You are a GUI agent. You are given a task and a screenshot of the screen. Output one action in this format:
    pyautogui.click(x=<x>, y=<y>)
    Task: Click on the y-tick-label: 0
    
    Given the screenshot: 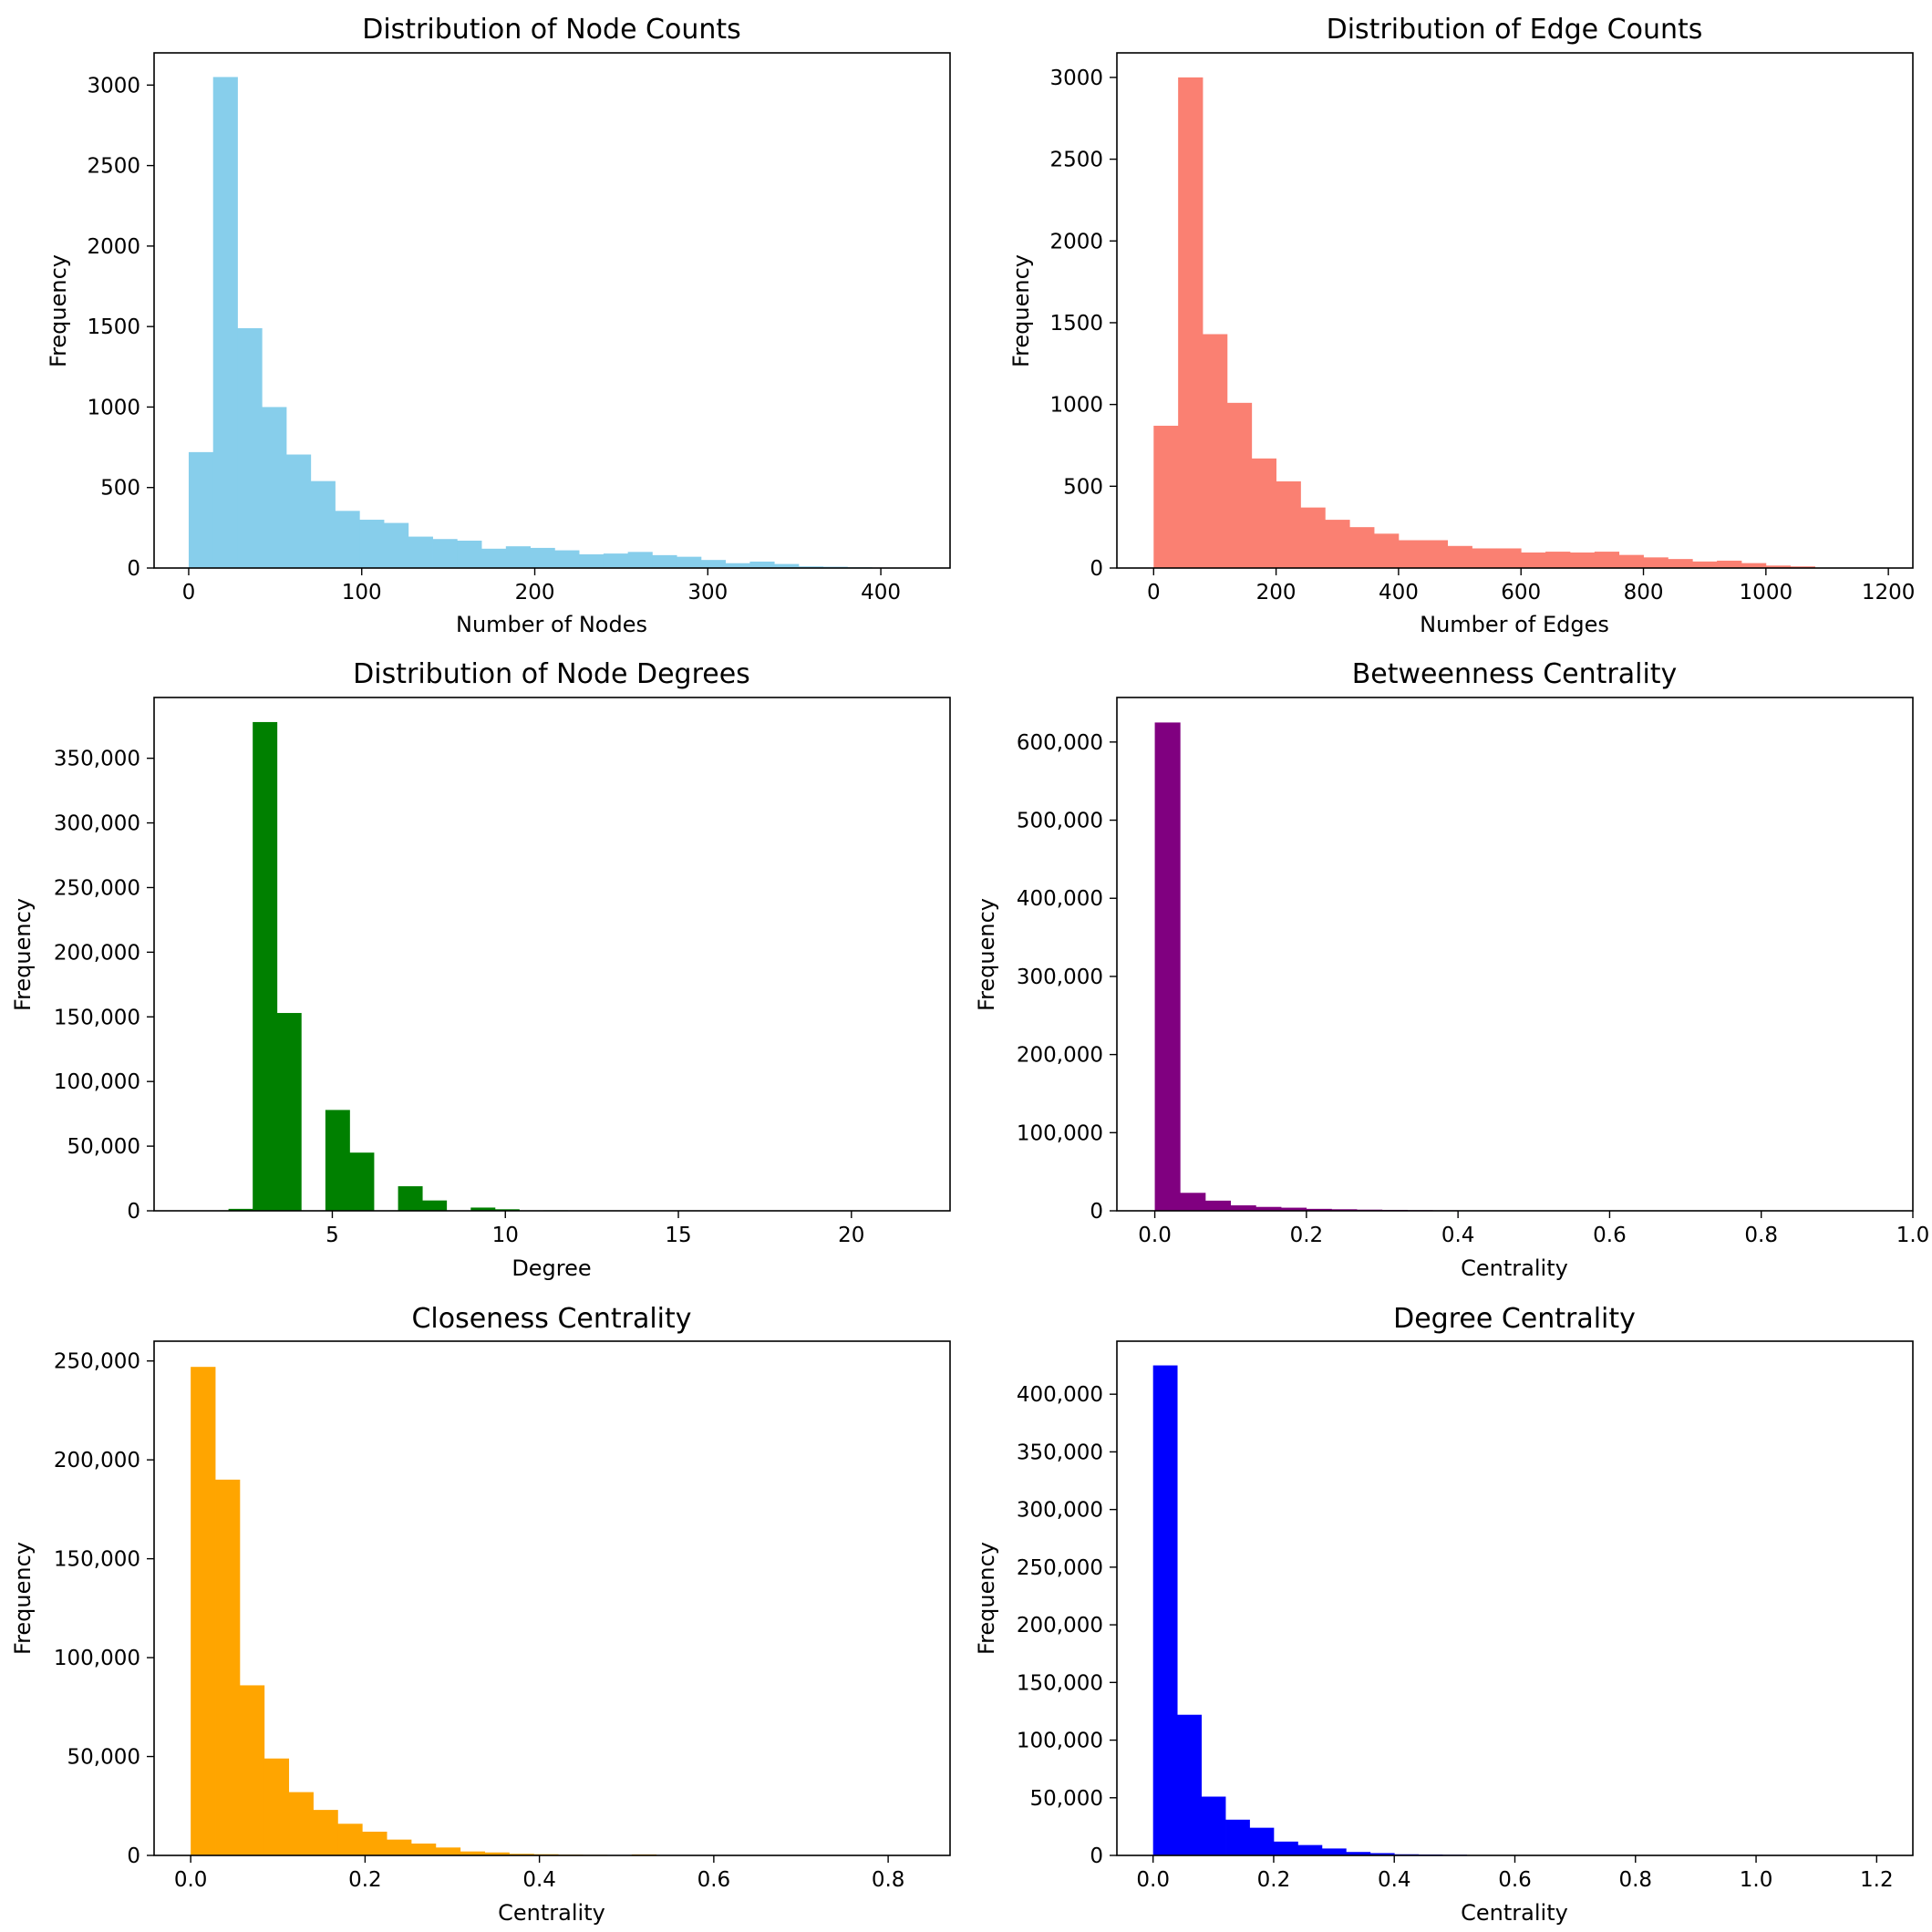 What is the action you would take?
    pyautogui.click(x=133, y=1212)
    